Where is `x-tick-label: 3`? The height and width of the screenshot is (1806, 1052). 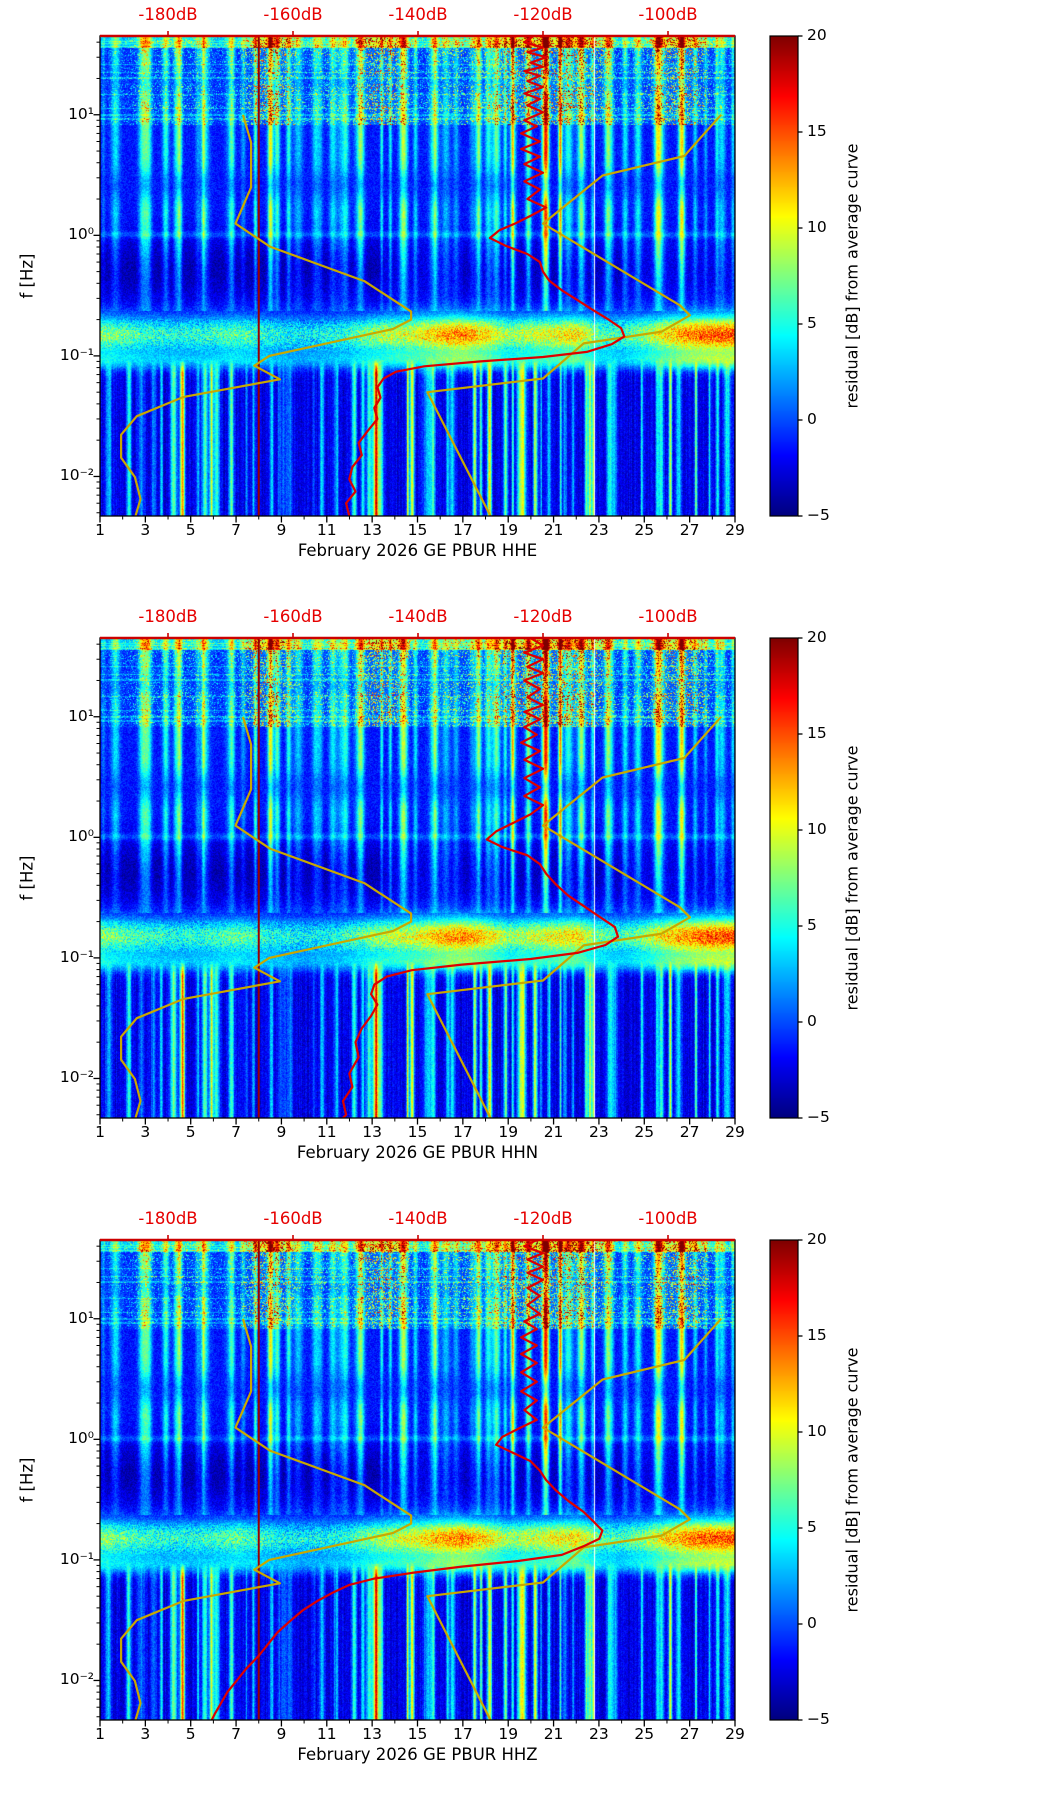
x-tick-label: 3 is located at coordinates (145, 1734).